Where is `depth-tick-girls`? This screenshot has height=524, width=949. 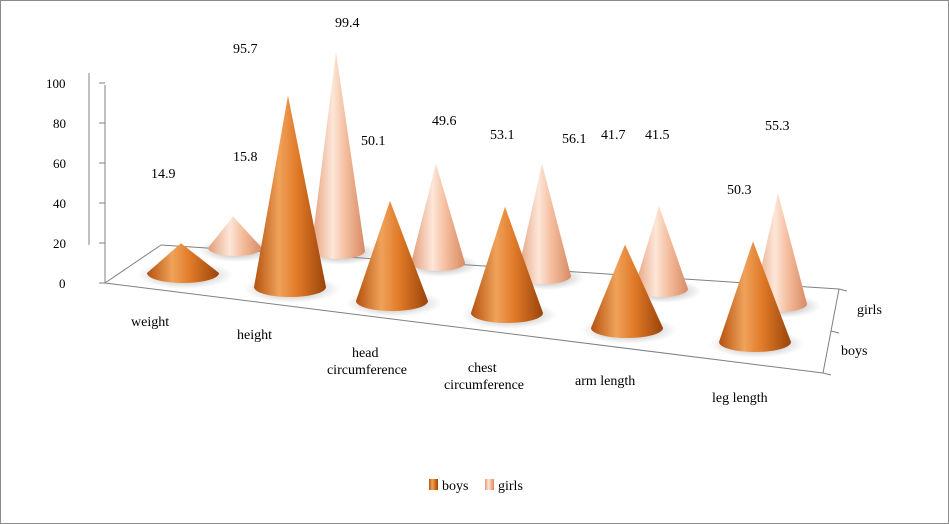 depth-tick-girls is located at coordinates (843, 290).